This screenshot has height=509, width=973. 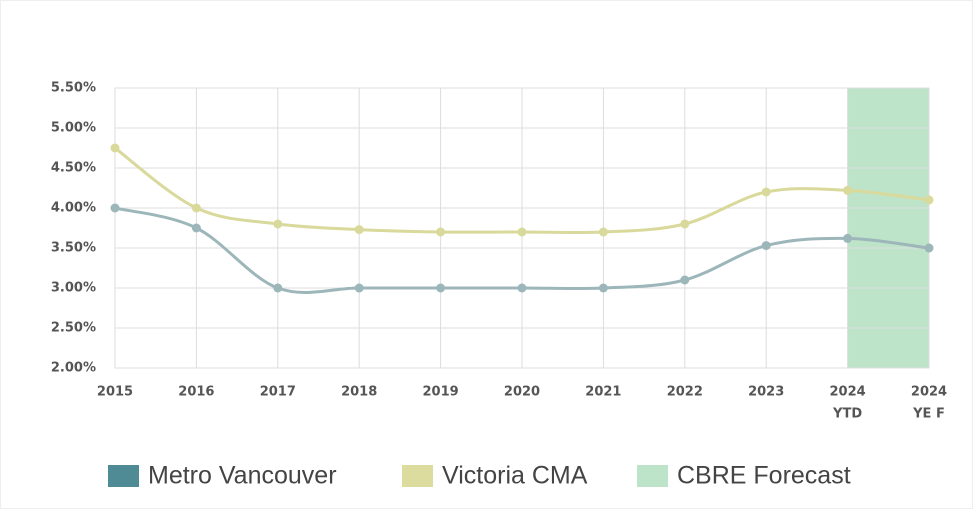 I want to click on x-tick-label: YE F, so click(x=928, y=414).